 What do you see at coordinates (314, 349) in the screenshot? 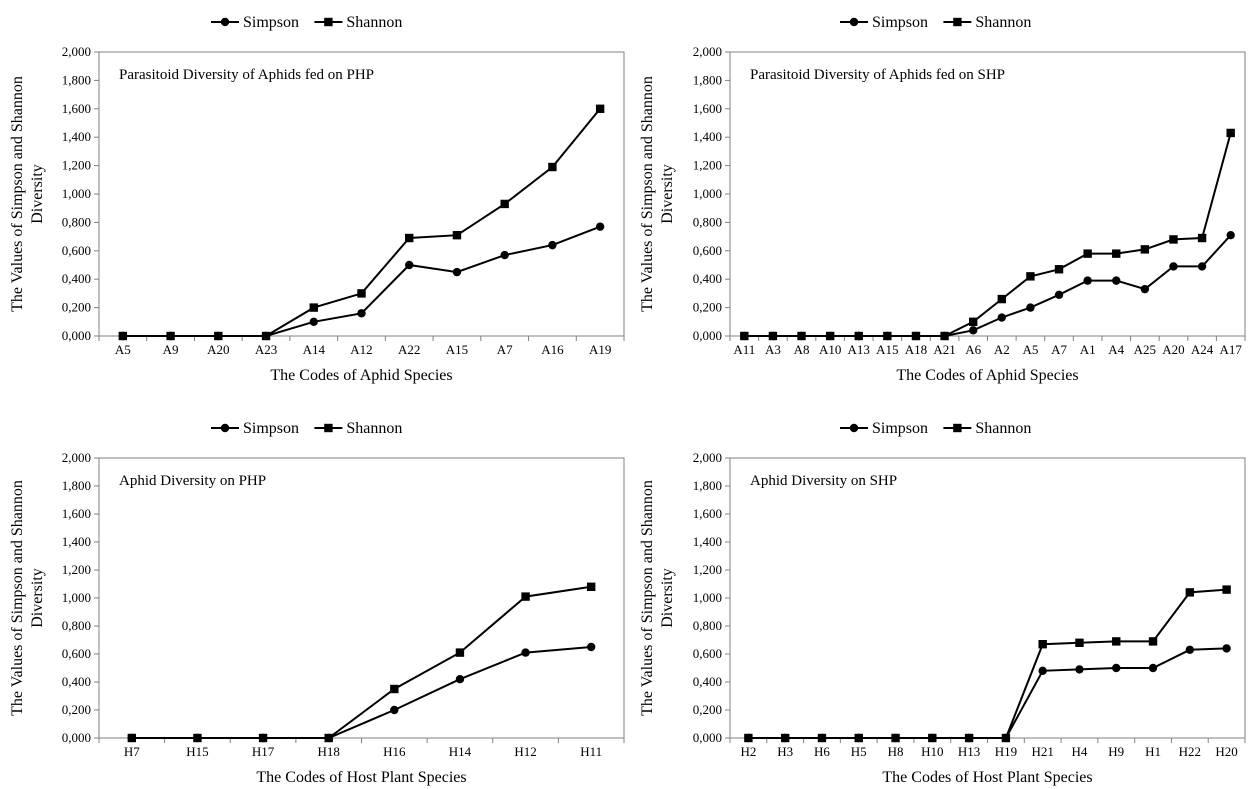
I see `x-tick-label: A14` at bounding box center [314, 349].